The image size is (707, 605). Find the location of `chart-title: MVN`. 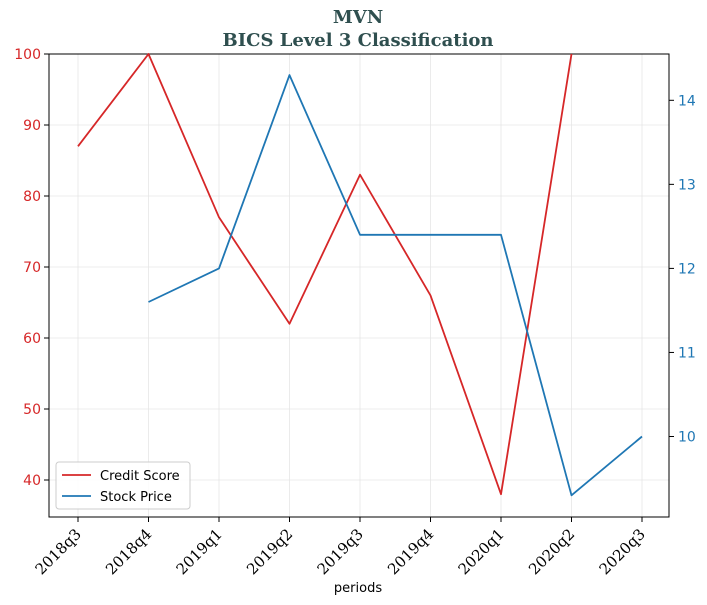

chart-title: MVN is located at coordinates (358, 17).